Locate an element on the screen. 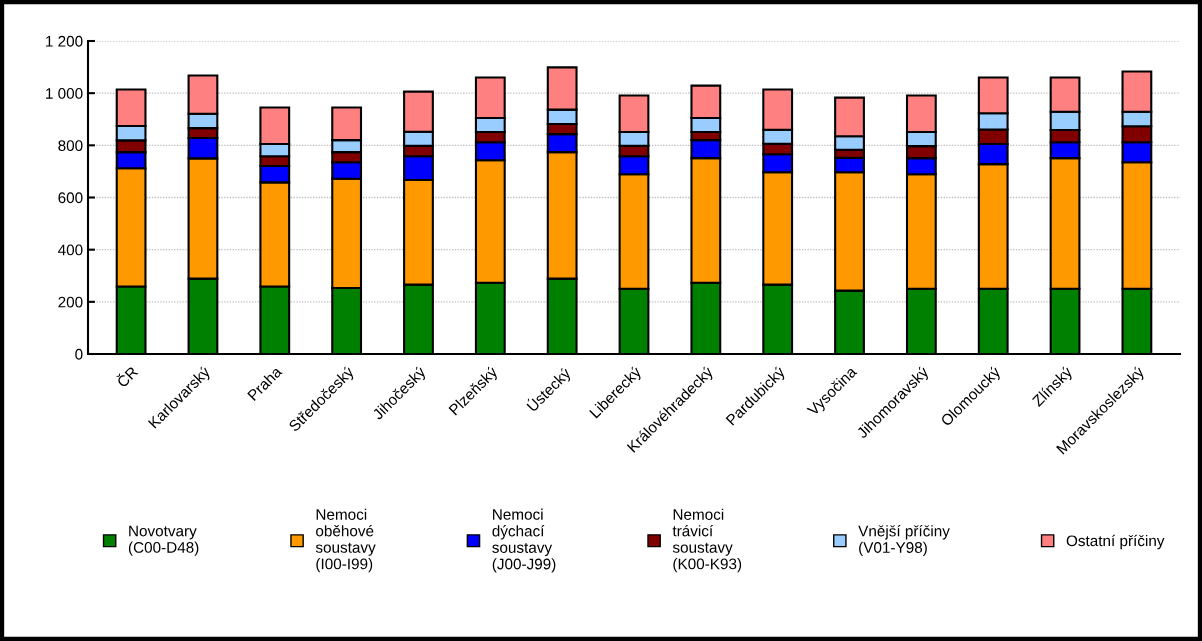 This screenshot has height=641, width=1202. y-tick-label: 800 is located at coordinates (70, 146).